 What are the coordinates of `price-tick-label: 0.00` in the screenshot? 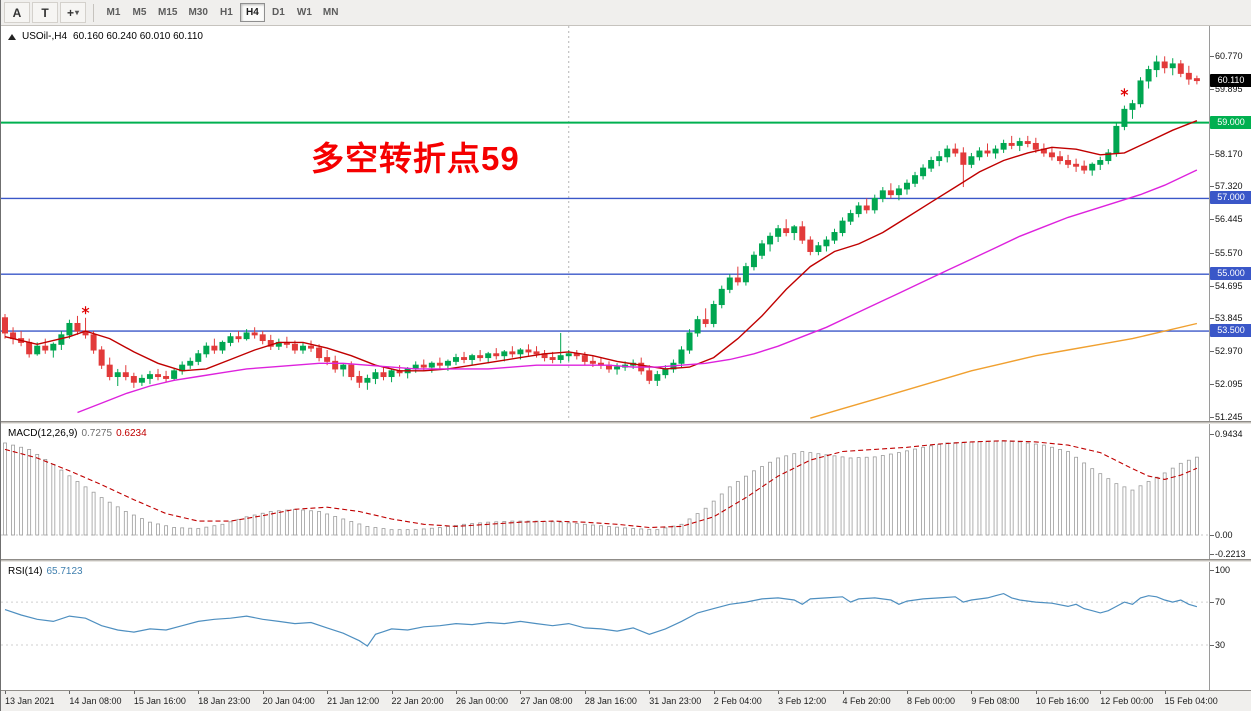 It's located at (1221, 535).